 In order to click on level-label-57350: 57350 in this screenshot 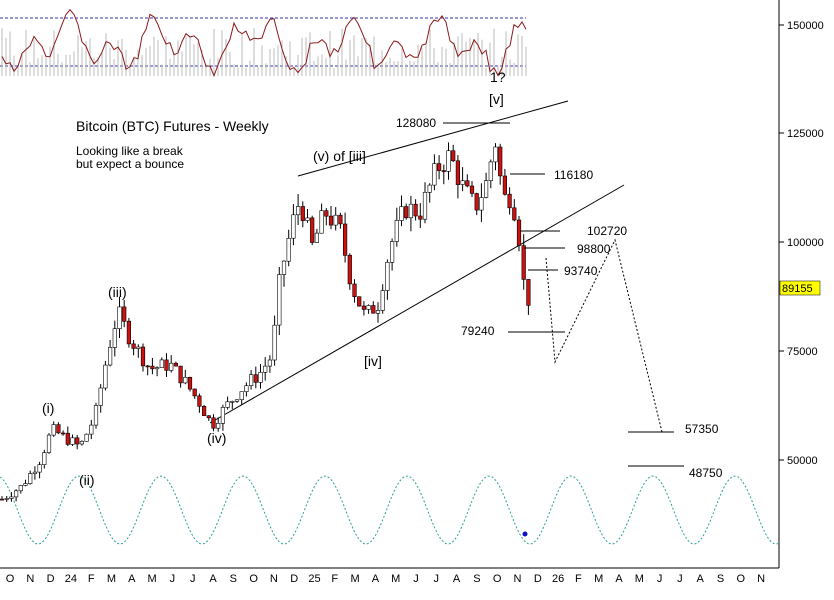, I will do `click(702, 429)`.